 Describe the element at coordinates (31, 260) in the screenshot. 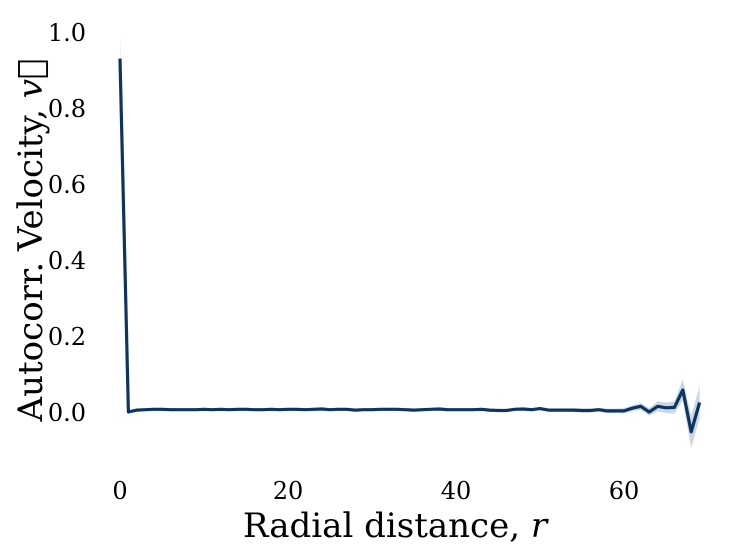

I see `y-axis-title-text: Autocorr. Velocity,` at that location.